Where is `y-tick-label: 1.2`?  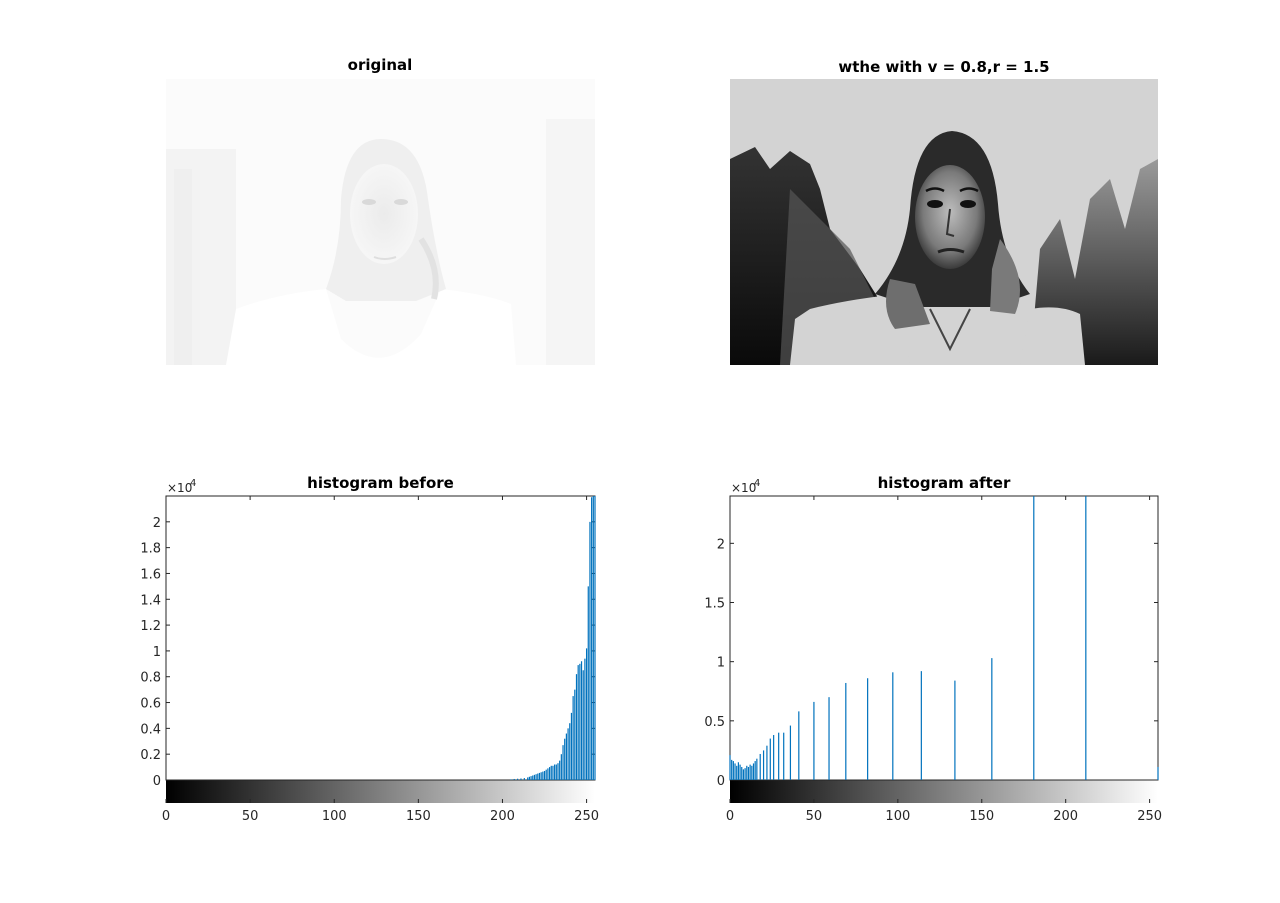
y-tick-label: 1.2 is located at coordinates (150, 626).